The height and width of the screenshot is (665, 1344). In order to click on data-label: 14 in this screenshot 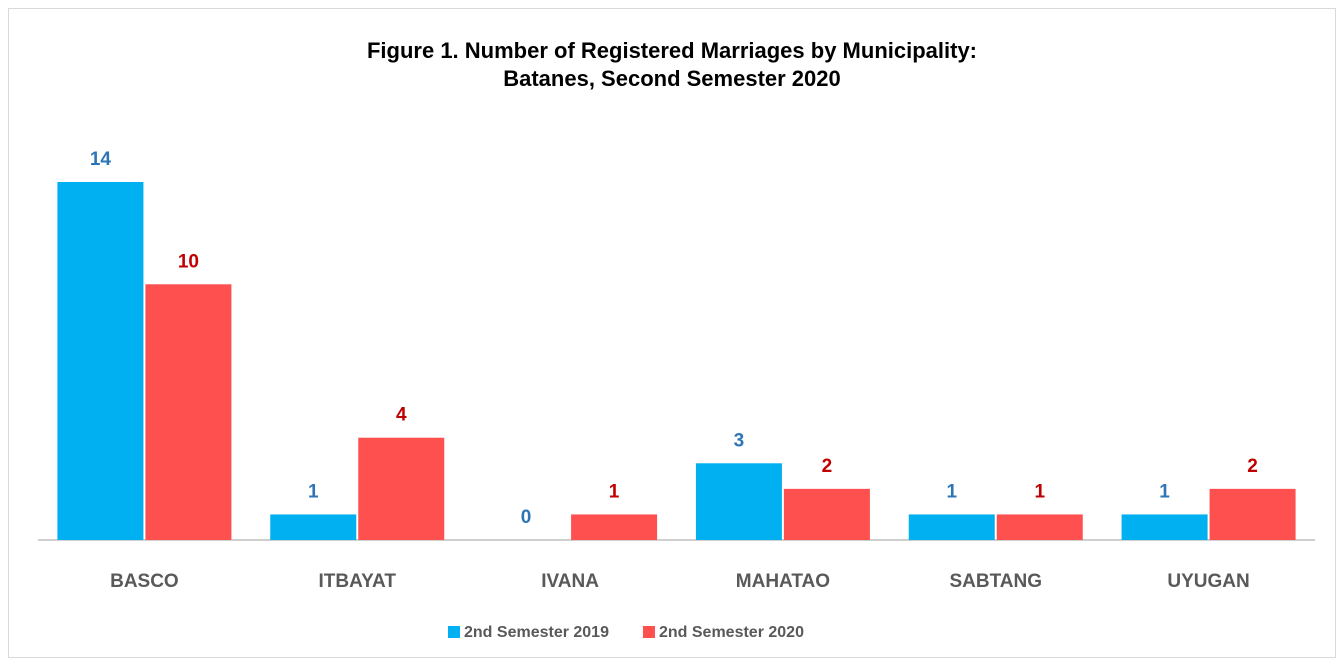, I will do `click(101, 159)`.